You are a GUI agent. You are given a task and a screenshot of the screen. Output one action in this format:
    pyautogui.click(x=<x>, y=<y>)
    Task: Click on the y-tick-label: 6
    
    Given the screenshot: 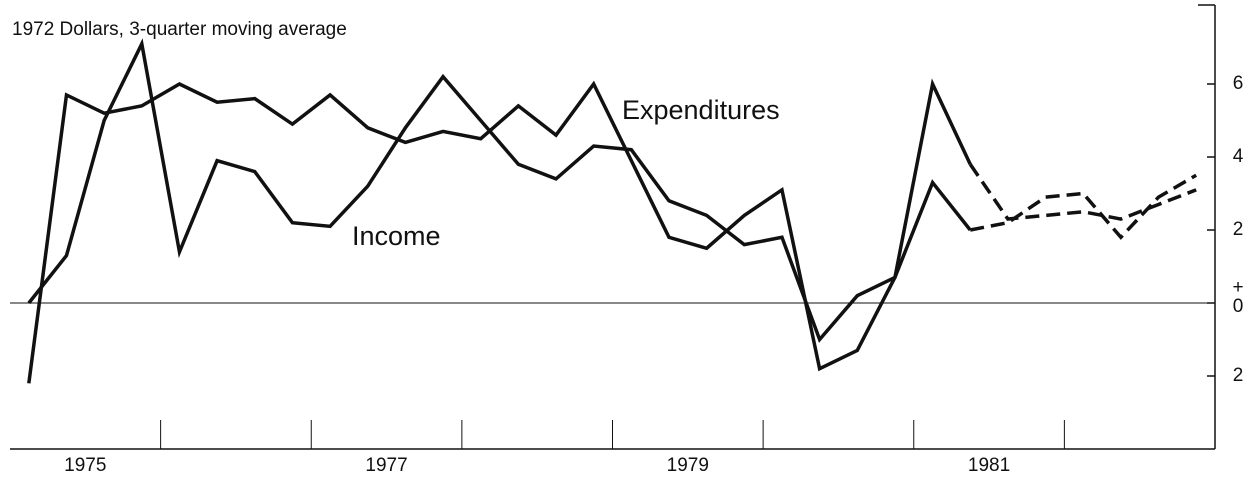 What is the action you would take?
    pyautogui.click(x=1238, y=83)
    